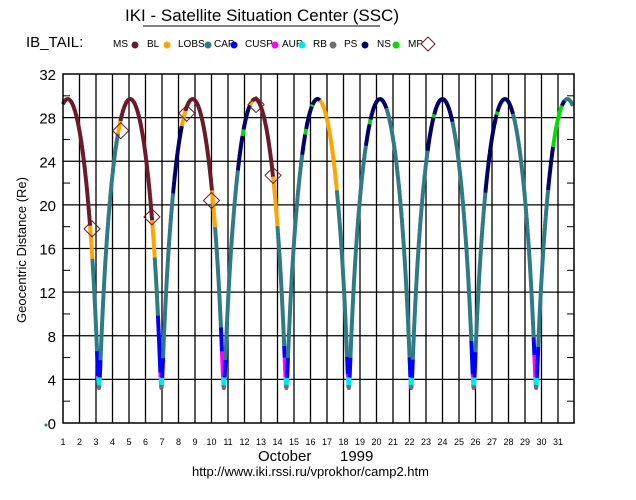 The image size is (636, 500). What do you see at coordinates (492, 442) in the screenshot?
I see `x-tick-label: 27` at bounding box center [492, 442].